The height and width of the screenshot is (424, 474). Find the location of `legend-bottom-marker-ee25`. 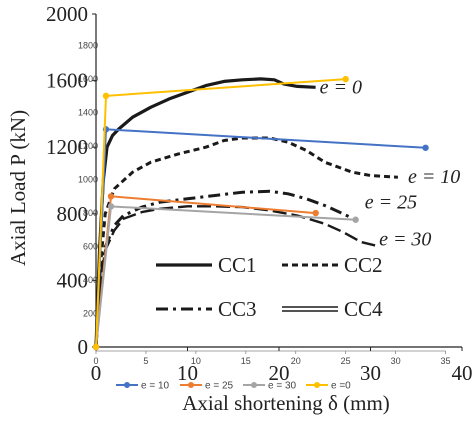

legend-bottom-marker-ee25 is located at coordinates (191, 385).